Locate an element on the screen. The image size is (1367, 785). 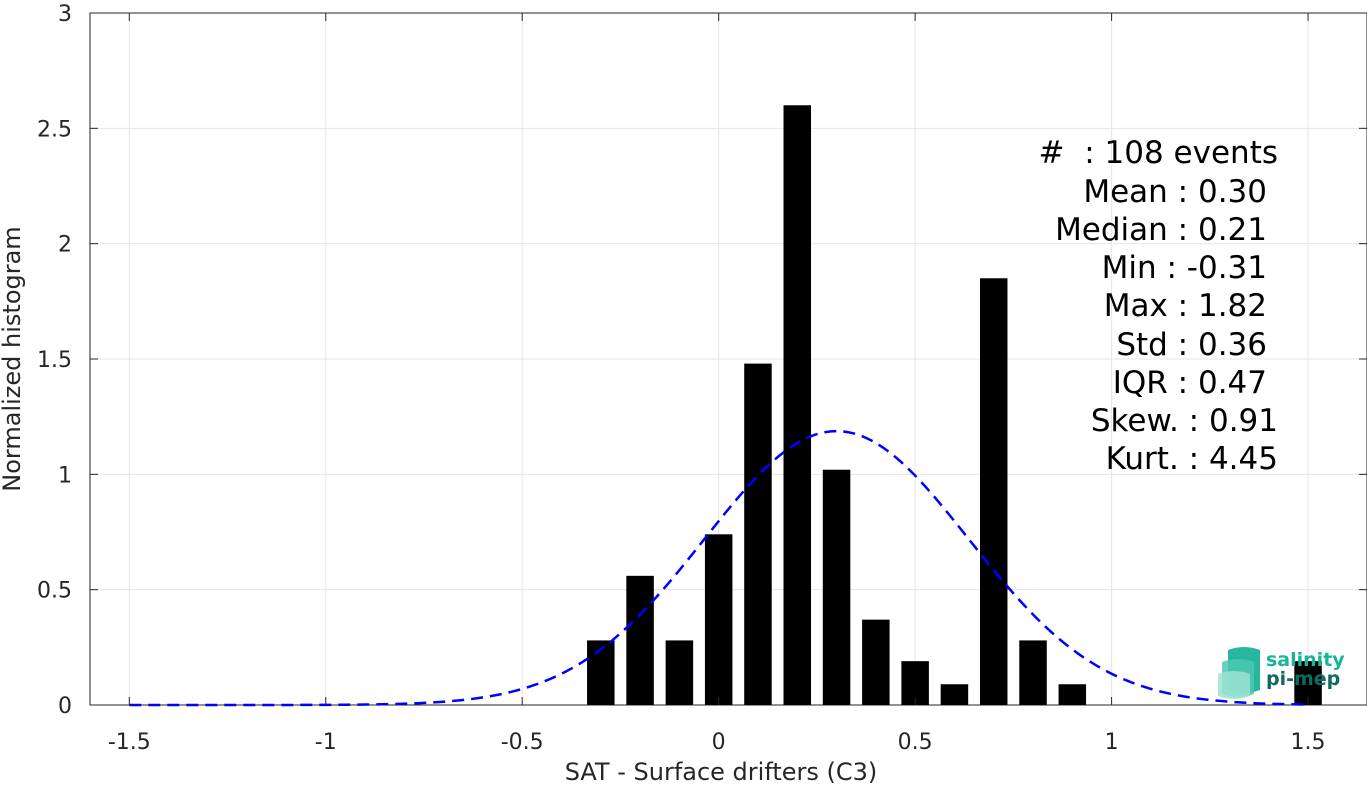
x-tick-label: -1.5 is located at coordinates (129, 742).